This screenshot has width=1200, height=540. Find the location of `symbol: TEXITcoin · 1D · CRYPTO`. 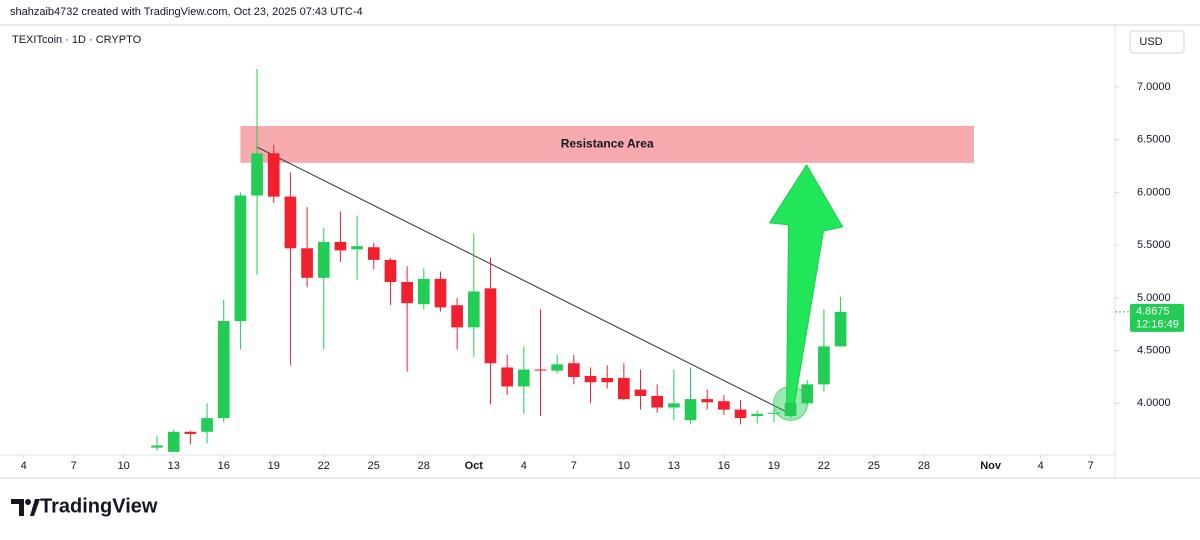

symbol: TEXITcoin · 1D · CRYPTO is located at coordinates (77, 40).